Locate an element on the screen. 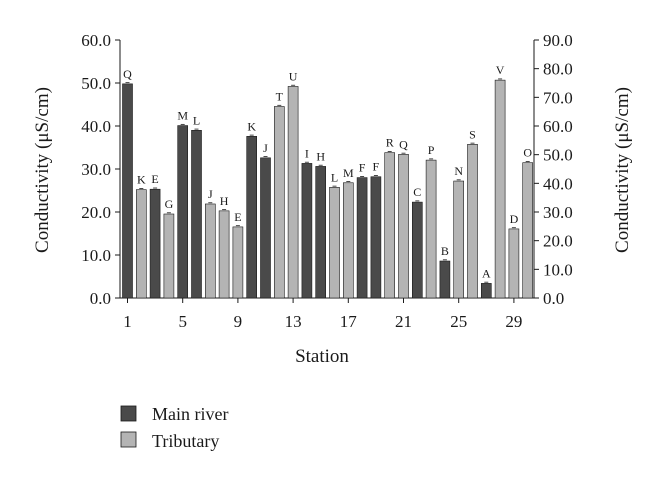 This screenshot has width=660, height=488. right-y-tick-label: 80.0 is located at coordinates (558, 69).